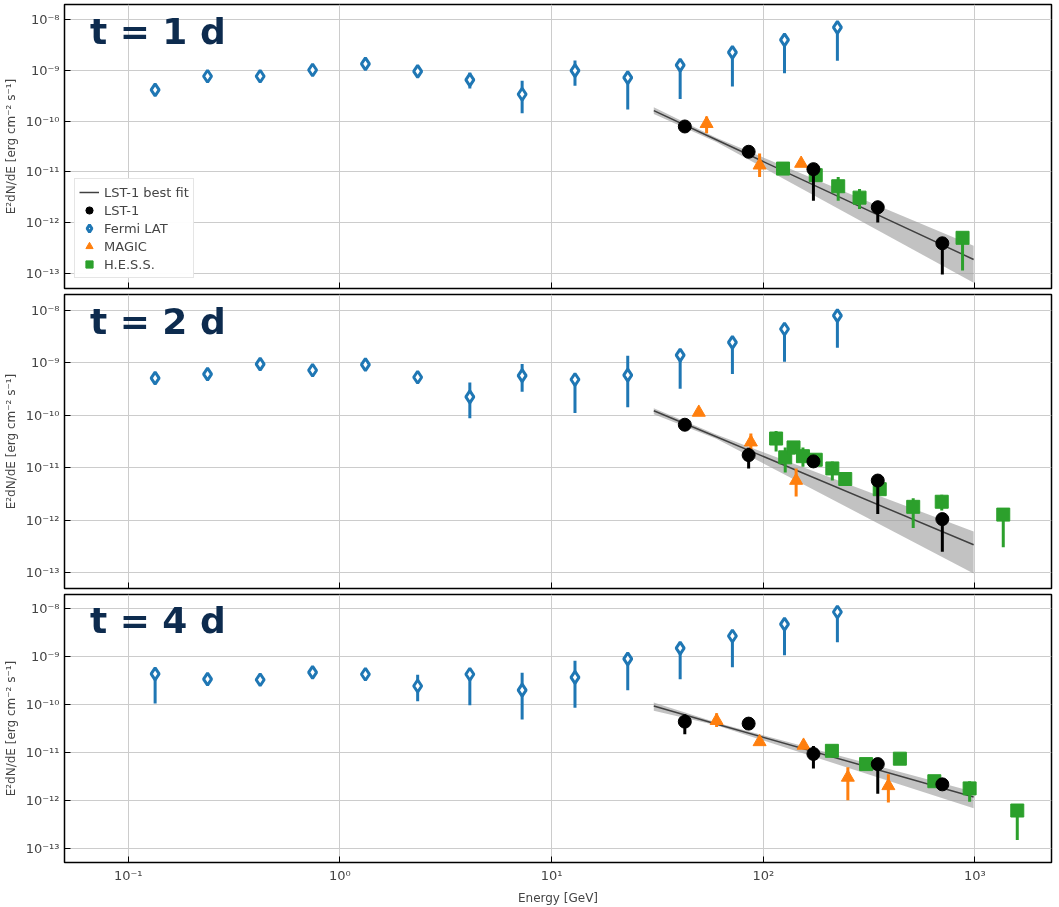  What do you see at coordinates (125, 246) in the screenshot?
I see `legend-label: MAGIC` at bounding box center [125, 246].